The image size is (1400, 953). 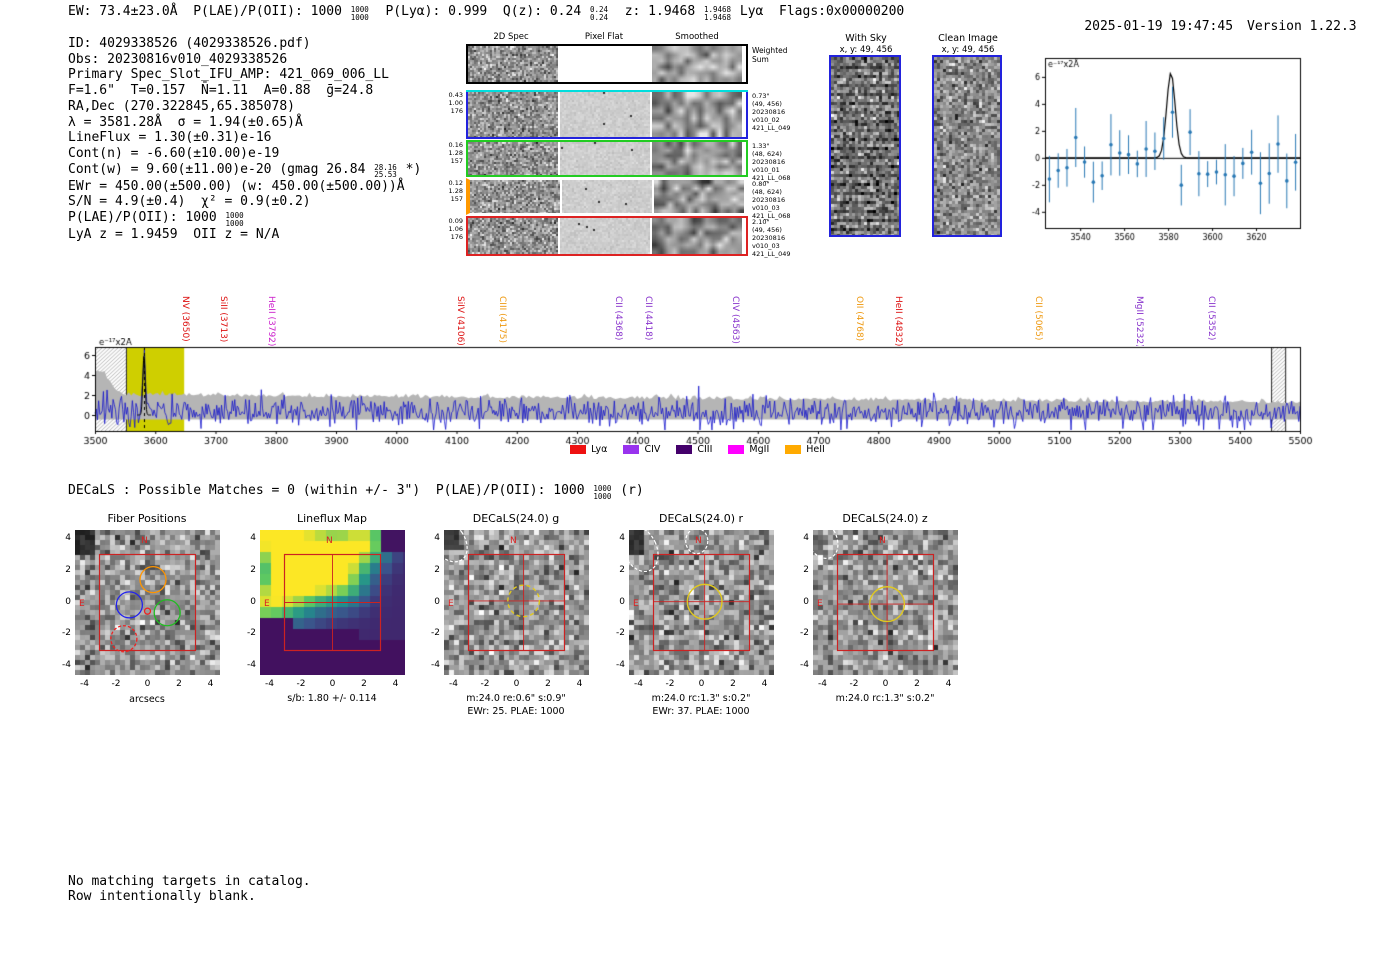 I want to click on text-run: RA,Dec (270.322845,65.385078), so click(x=181, y=106).